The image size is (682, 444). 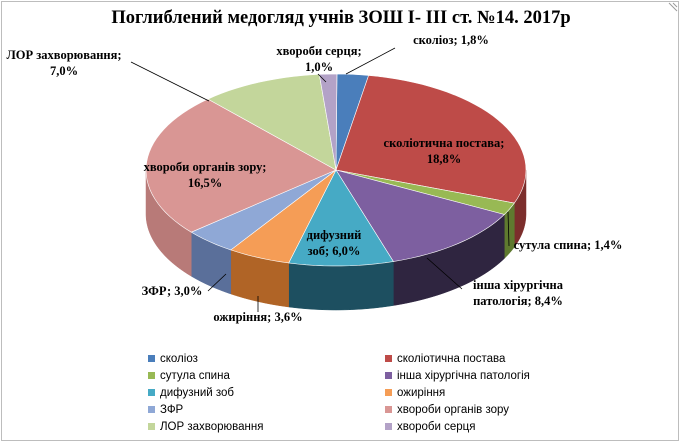 What do you see at coordinates (272, 122) in the screenshot?
I see `pie-slice-лор-захворювання` at bounding box center [272, 122].